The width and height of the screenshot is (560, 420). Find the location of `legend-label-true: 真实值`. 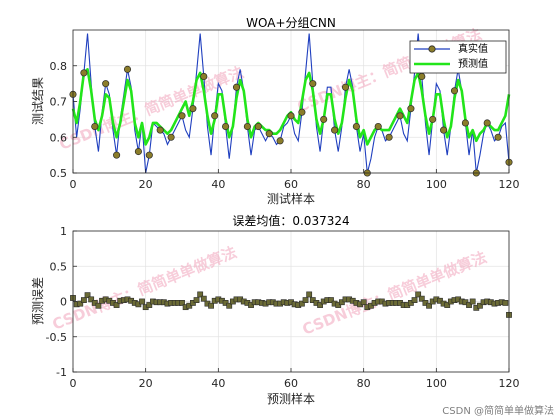

legend-label-true: 真实值 is located at coordinates (473, 48).